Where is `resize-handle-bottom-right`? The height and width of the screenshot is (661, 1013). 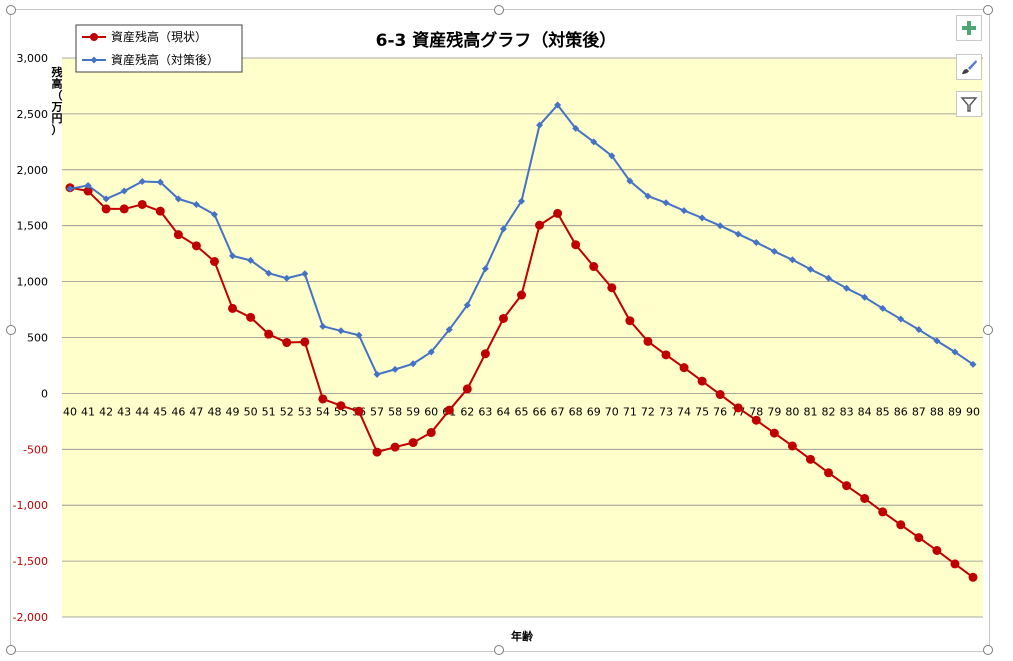 resize-handle-bottom-right is located at coordinates (988, 650).